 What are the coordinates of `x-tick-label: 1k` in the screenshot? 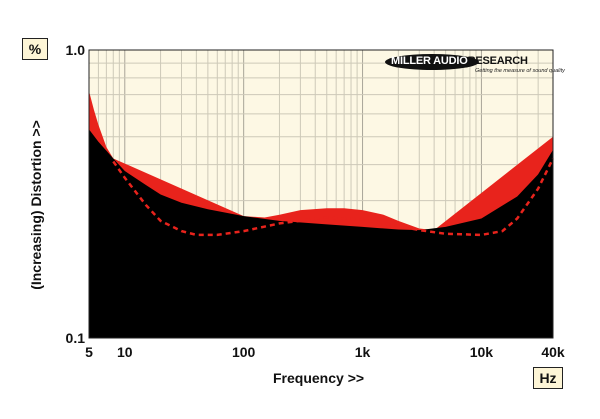 It's located at (363, 352).